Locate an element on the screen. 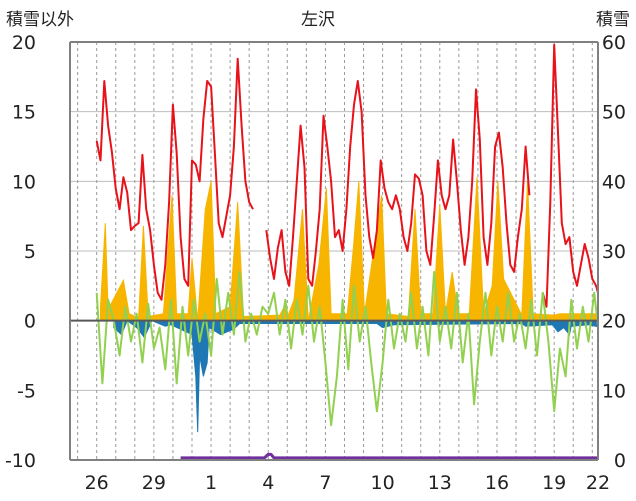  x-tick-label: 26 is located at coordinates (97, 483).